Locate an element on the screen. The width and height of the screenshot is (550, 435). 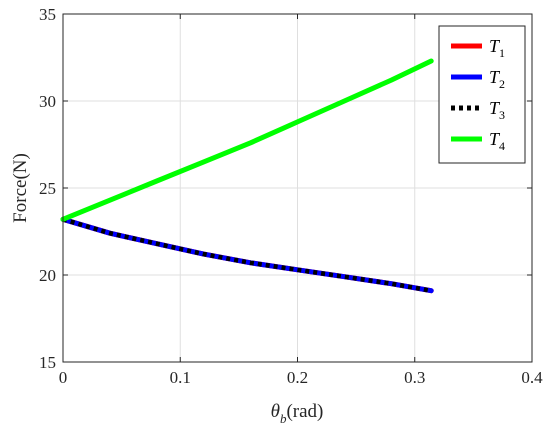
legend-label-t3: T3 is located at coordinates (497, 110).